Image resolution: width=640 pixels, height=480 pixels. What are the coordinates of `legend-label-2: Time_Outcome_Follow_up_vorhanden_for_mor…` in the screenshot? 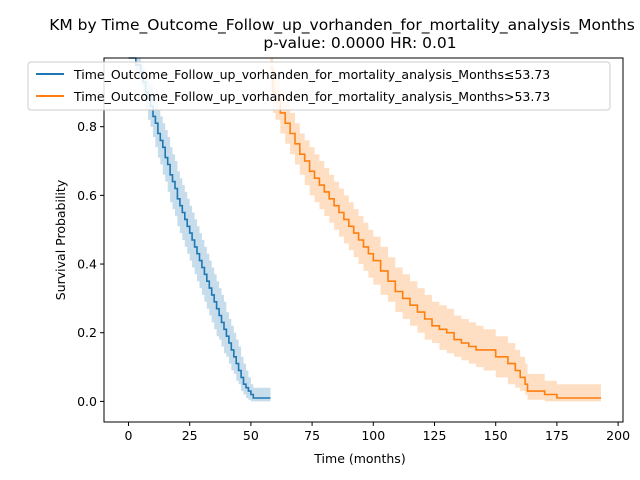 It's located at (311, 96).